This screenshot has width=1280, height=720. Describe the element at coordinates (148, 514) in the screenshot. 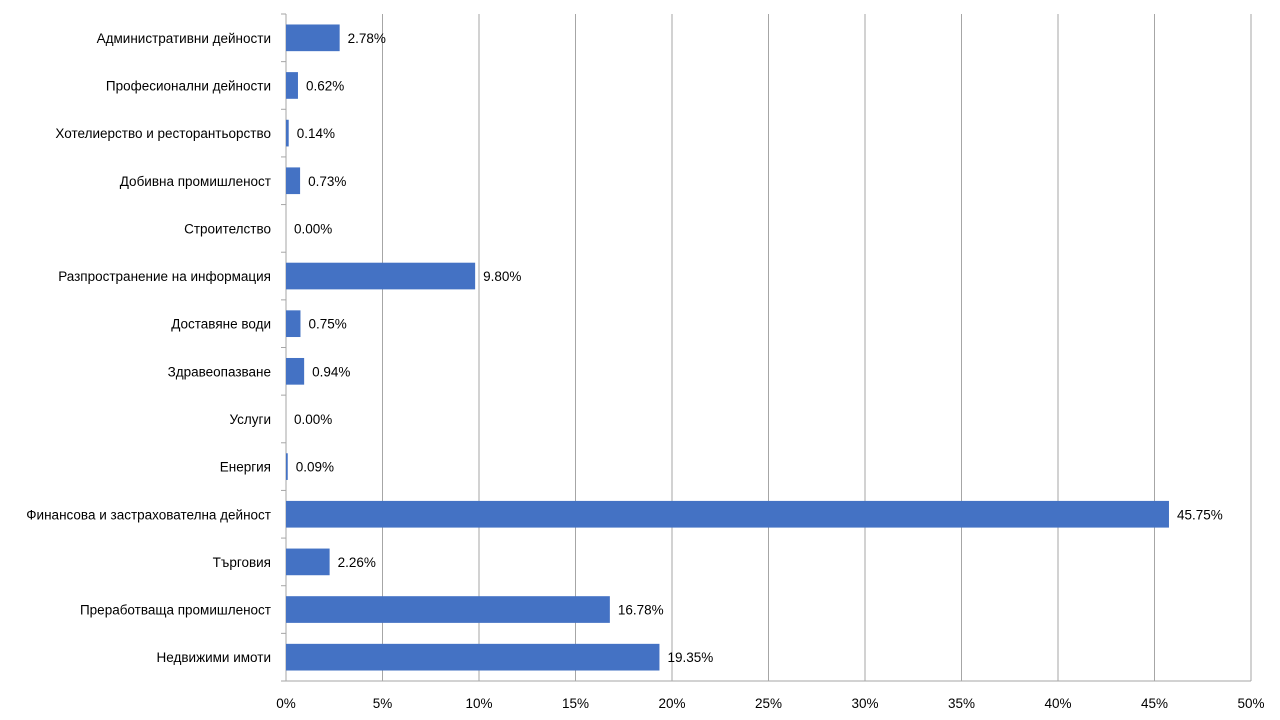

I see `category-label: Финансова и застрахователна дейност` at that location.